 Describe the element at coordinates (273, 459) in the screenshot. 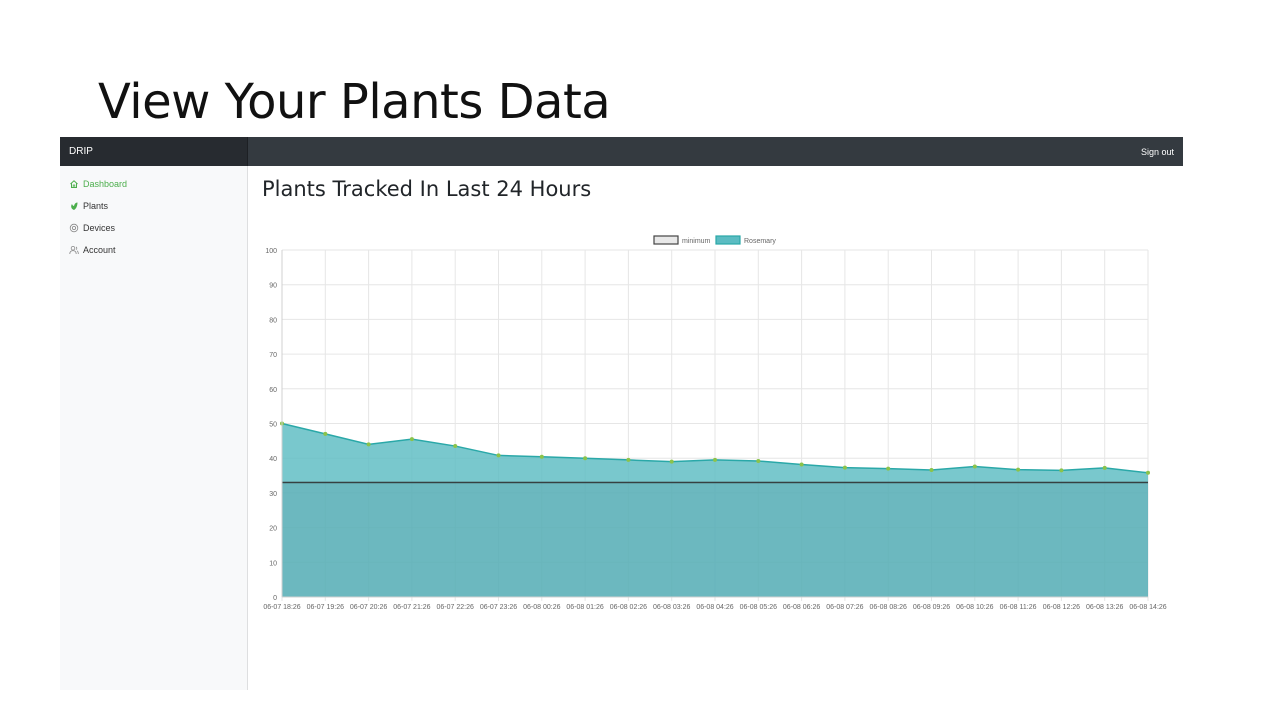

I see `y-tick-label: 40` at that location.